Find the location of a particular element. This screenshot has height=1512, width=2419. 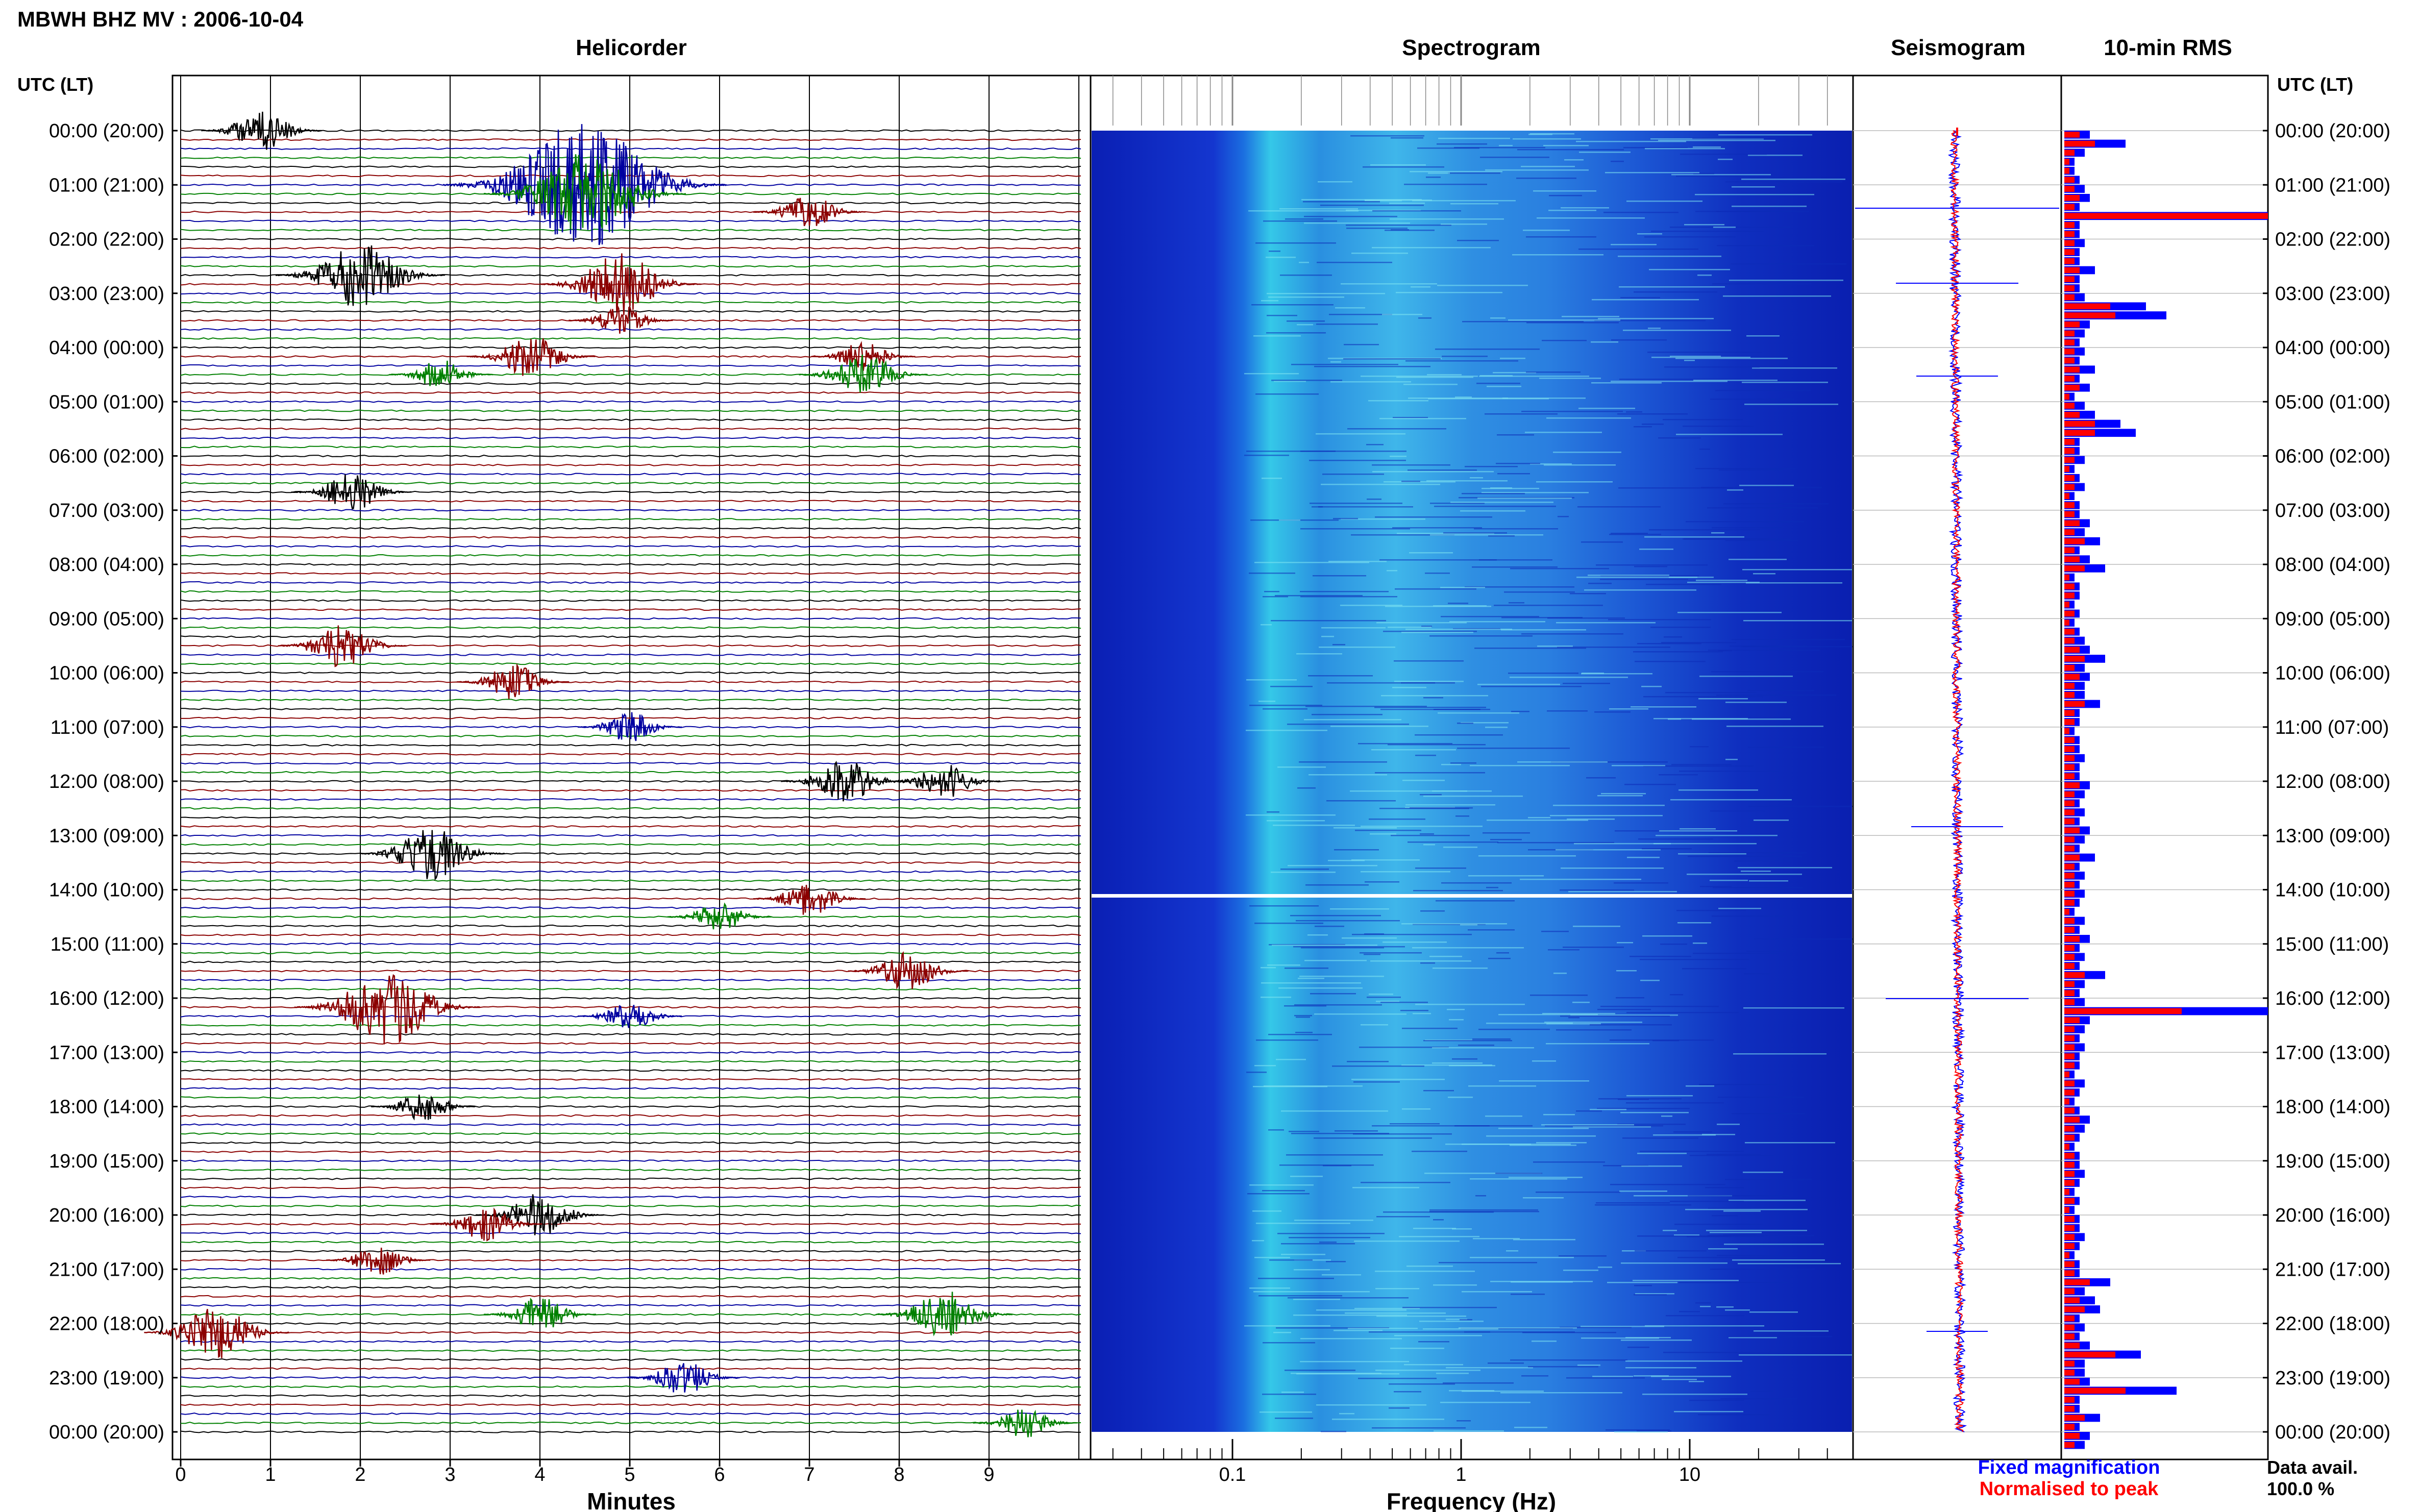

helicorder-tick-label: 1 is located at coordinates (270, 1474).